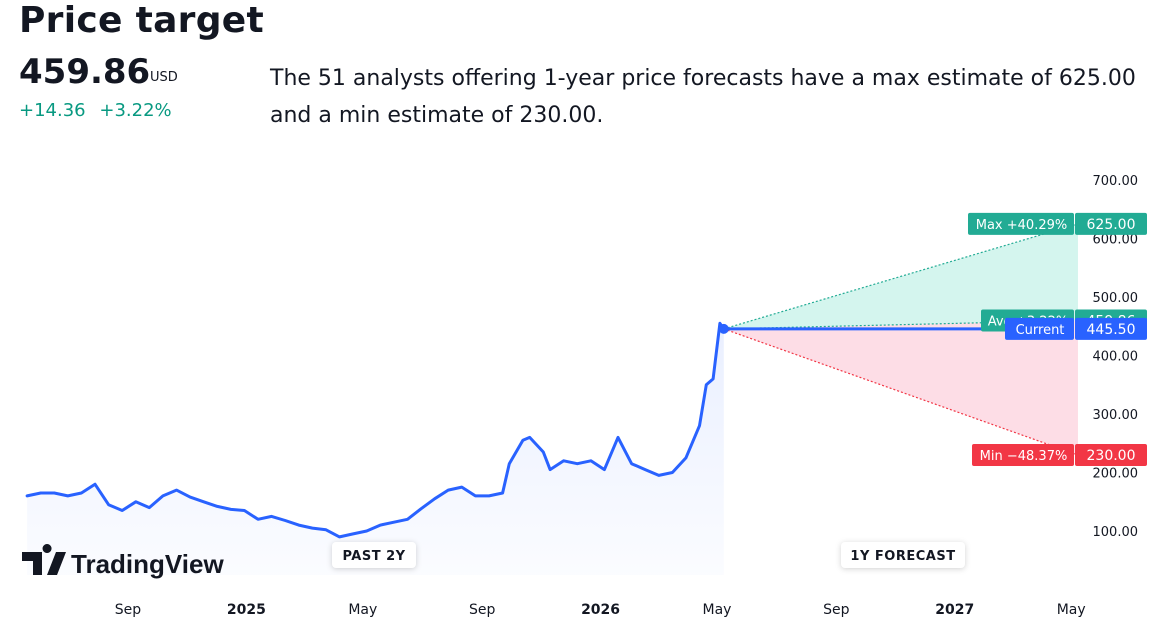 The width and height of the screenshot is (1167, 640). Describe the element at coordinates (954, 610) in the screenshot. I see `x-tick-label: 2027` at that location.